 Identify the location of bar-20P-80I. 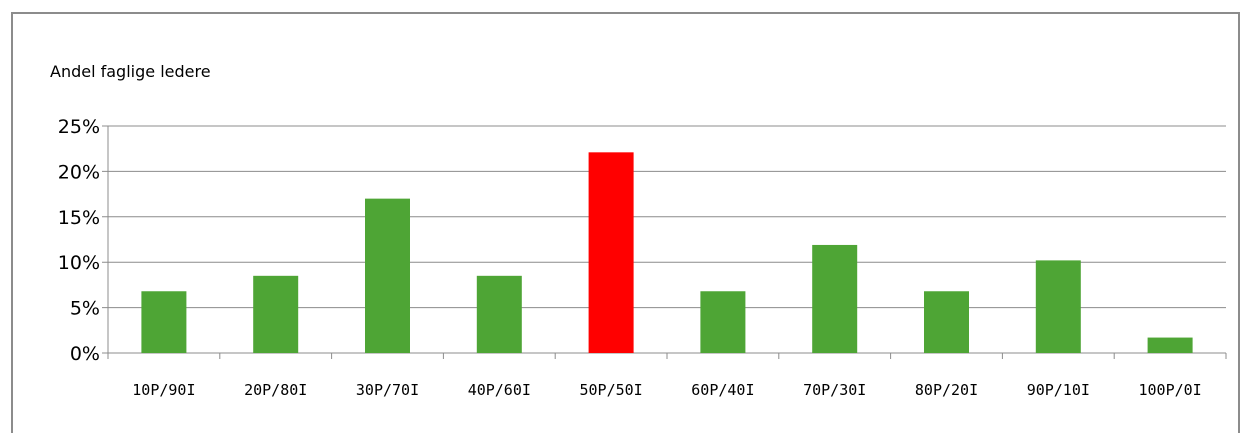
(276, 314).